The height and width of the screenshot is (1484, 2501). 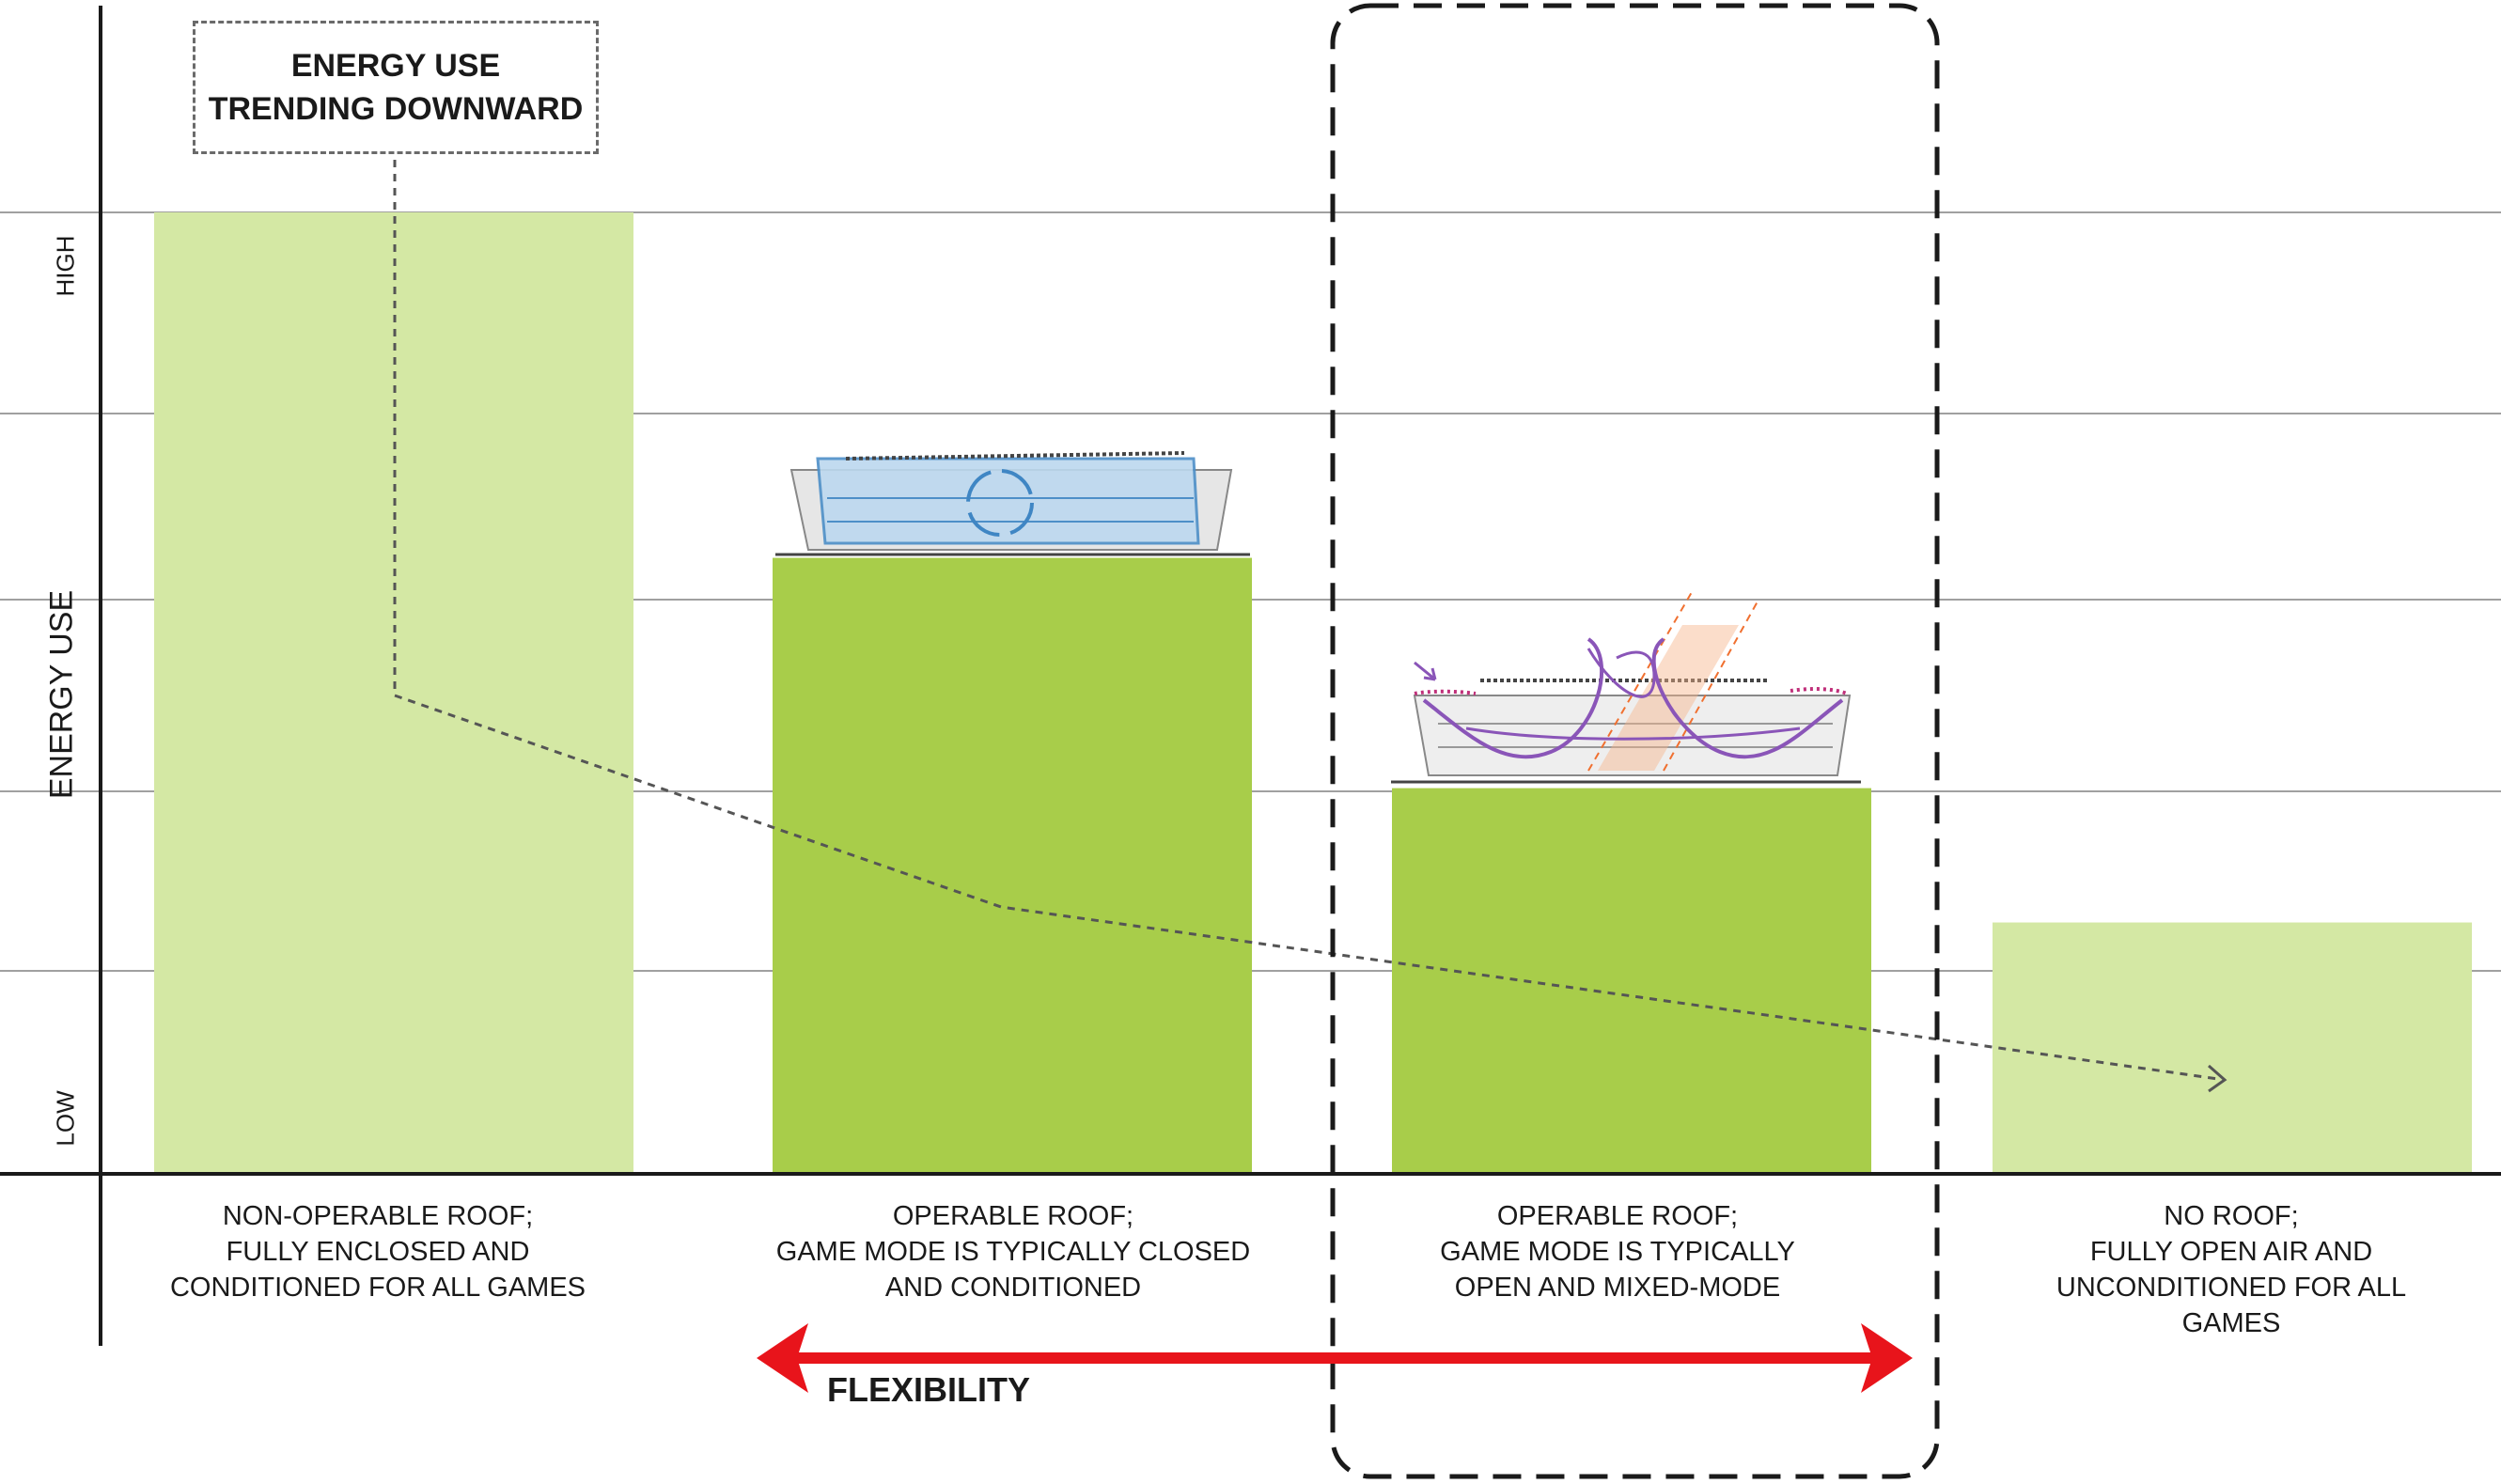 I want to click on trend-arrowhead, so click(x=2217, y=1078).